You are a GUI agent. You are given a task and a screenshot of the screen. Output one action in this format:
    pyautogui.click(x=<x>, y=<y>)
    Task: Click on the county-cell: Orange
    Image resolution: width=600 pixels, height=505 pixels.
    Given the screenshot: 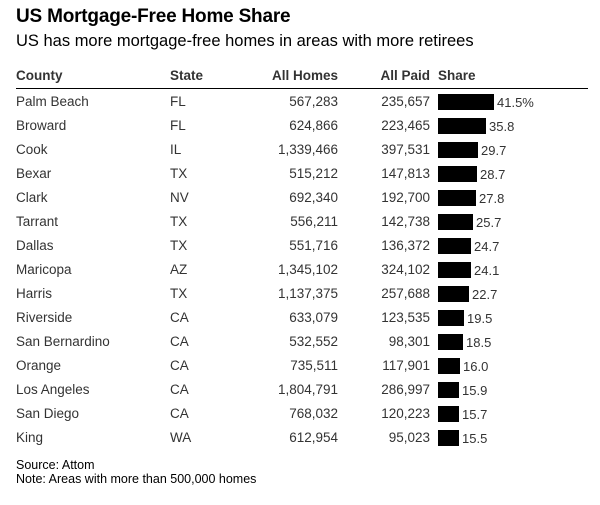 What is the action you would take?
    pyautogui.click(x=39, y=365)
    